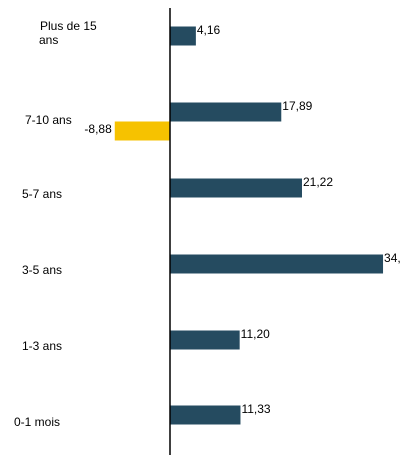  I want to click on bar-value-label: 11,20, so click(255, 334).